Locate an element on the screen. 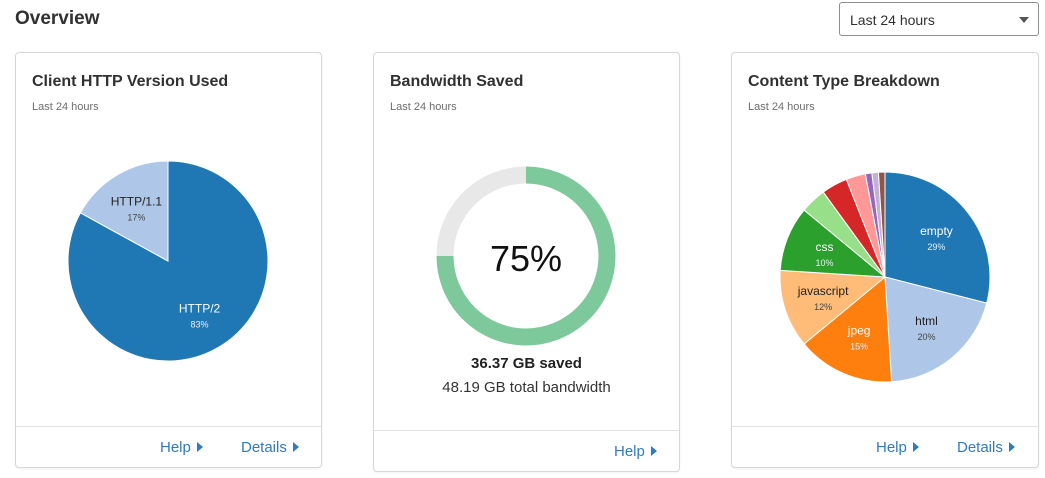  slice-percent: 29% is located at coordinates (936, 247).